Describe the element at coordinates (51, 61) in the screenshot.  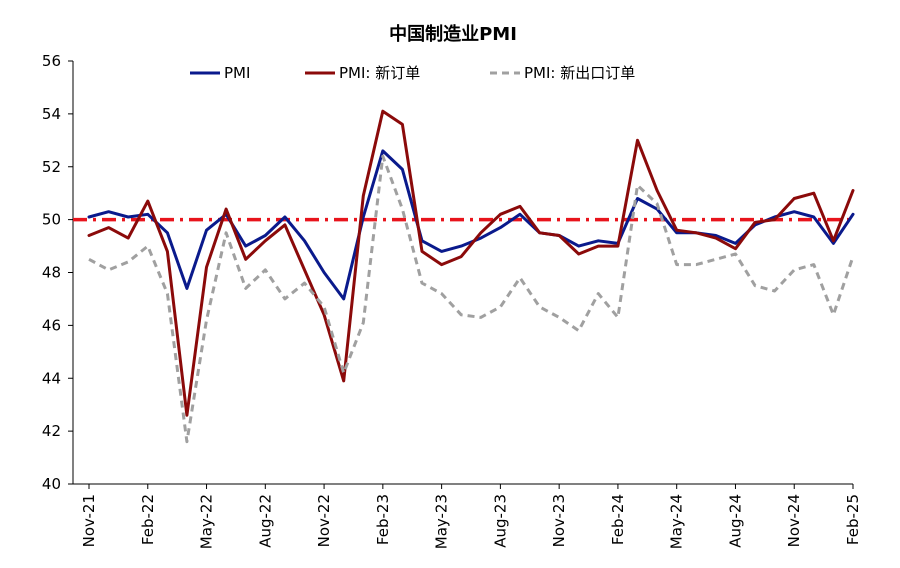
I see `y-tick-label: 56` at that location.